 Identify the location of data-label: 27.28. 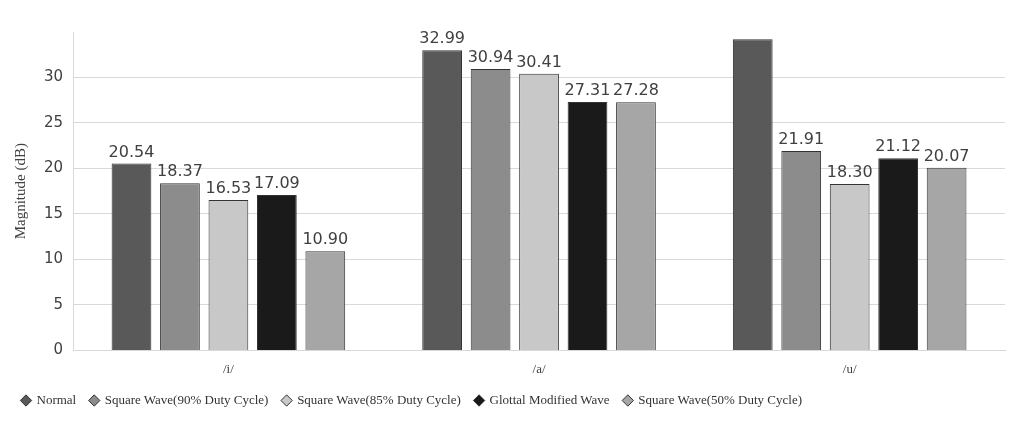
(636, 90).